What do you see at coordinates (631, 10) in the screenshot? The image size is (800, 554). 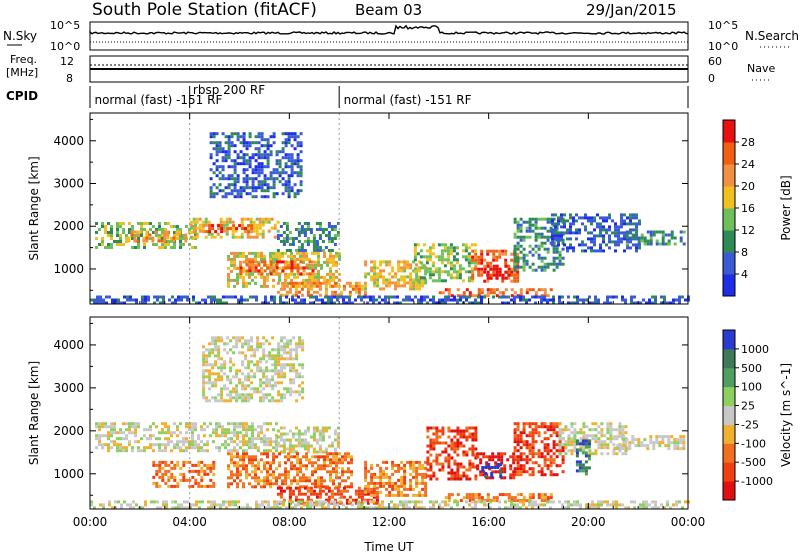 I see `date-label: 29/Jan/2015` at bounding box center [631, 10].